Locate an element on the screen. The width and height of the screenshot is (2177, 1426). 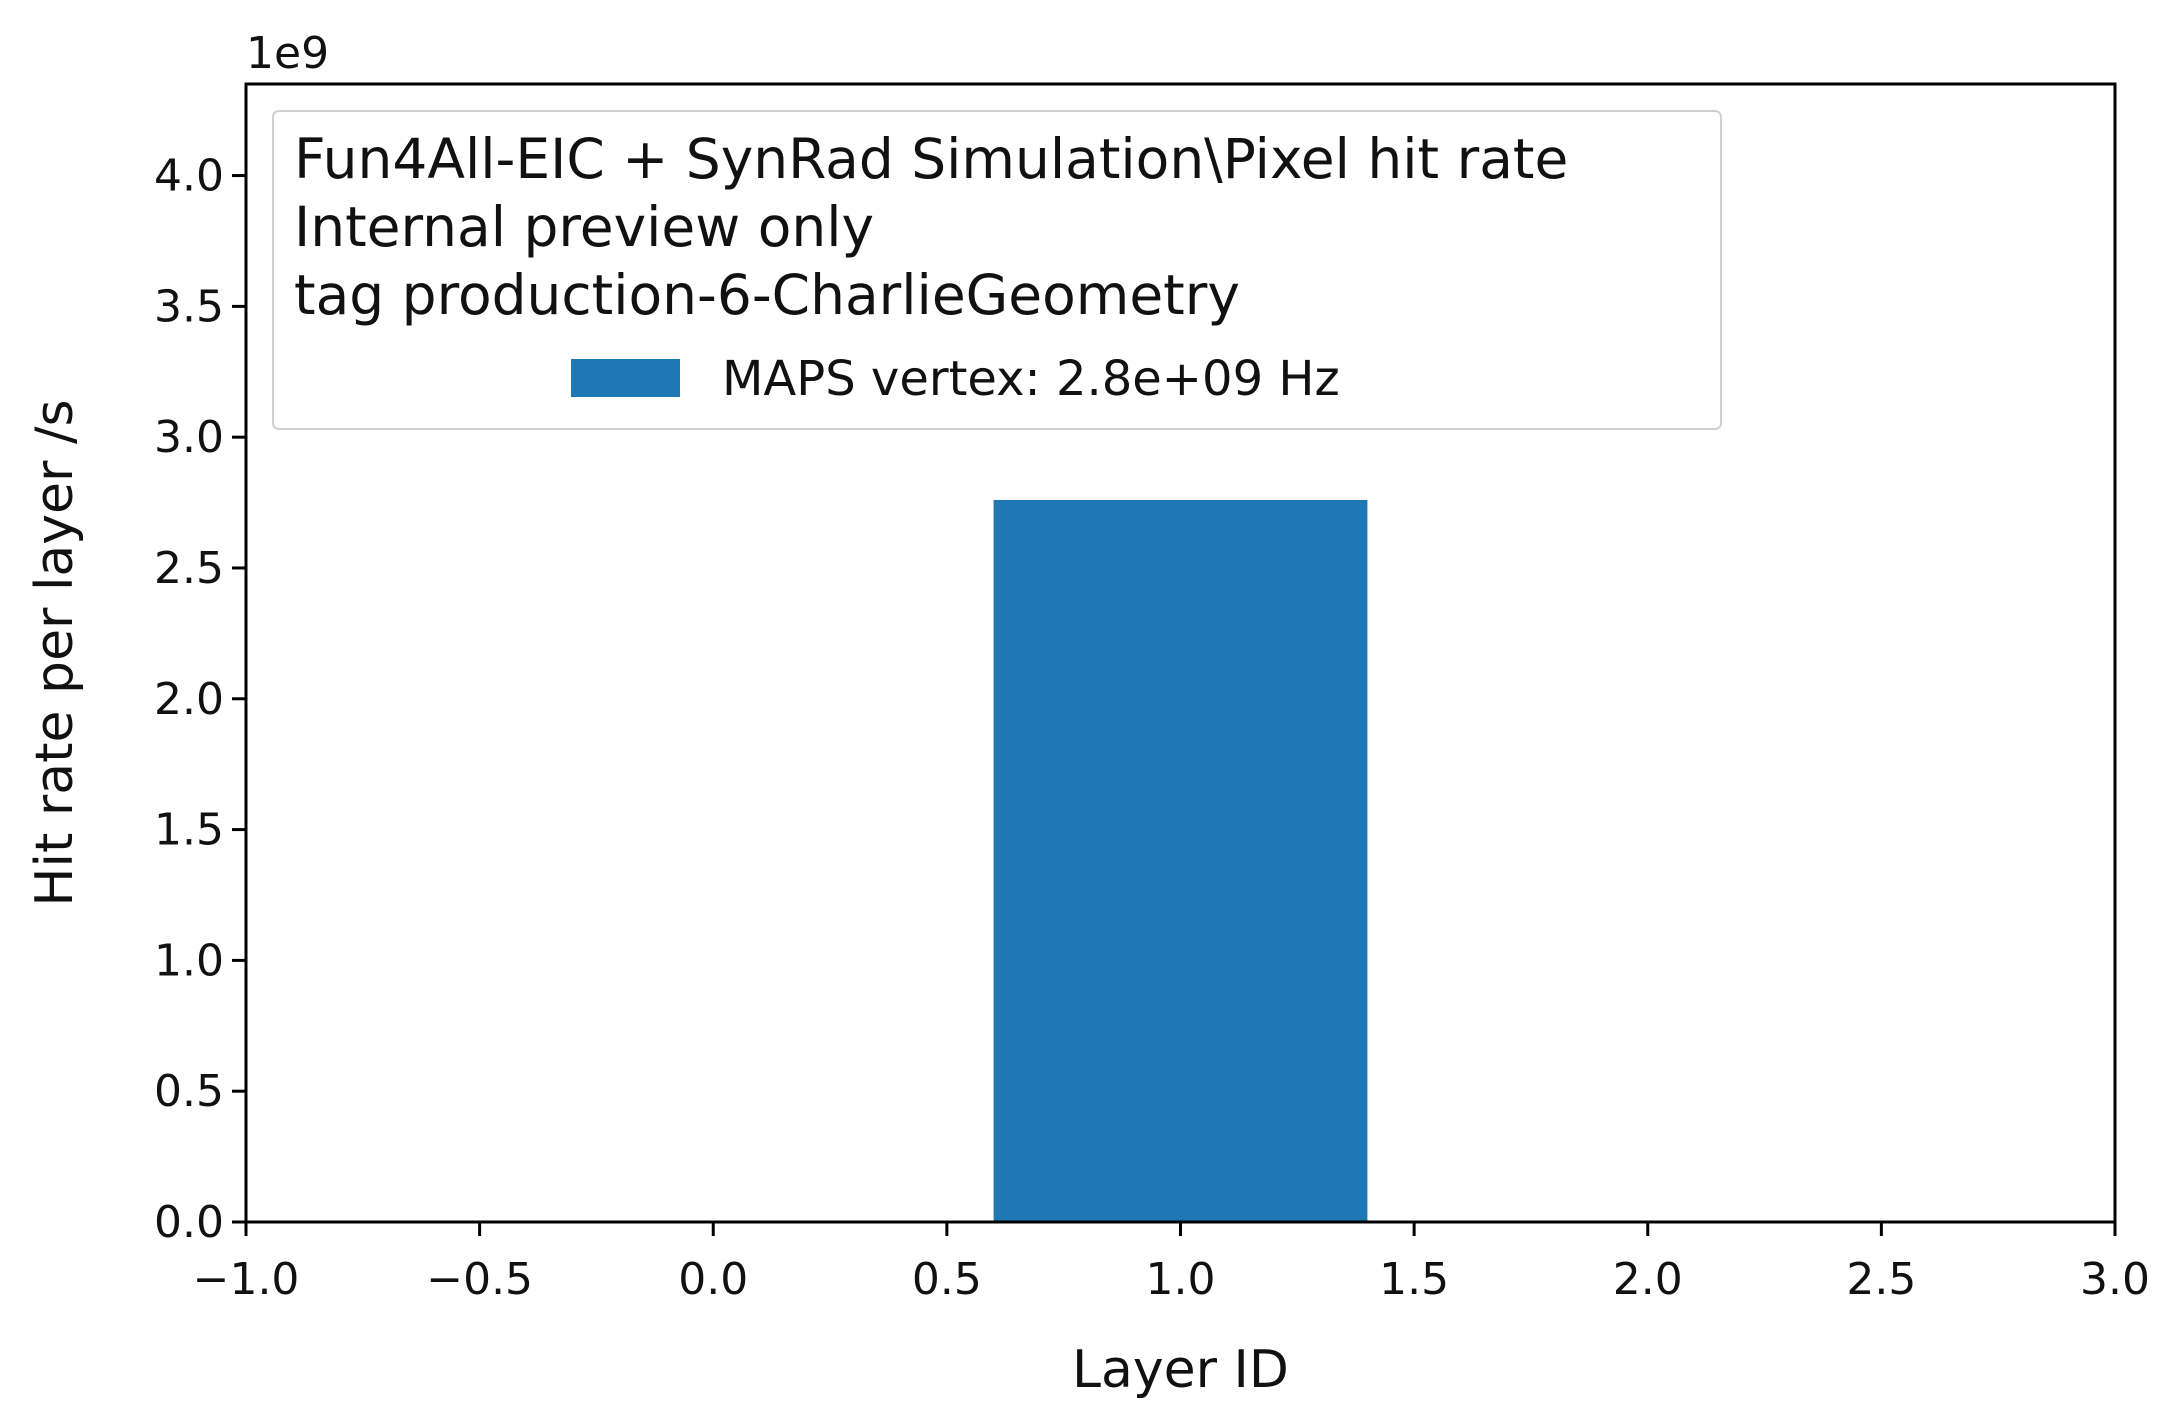
y-tick-label: 2.0 is located at coordinates (189, 699).